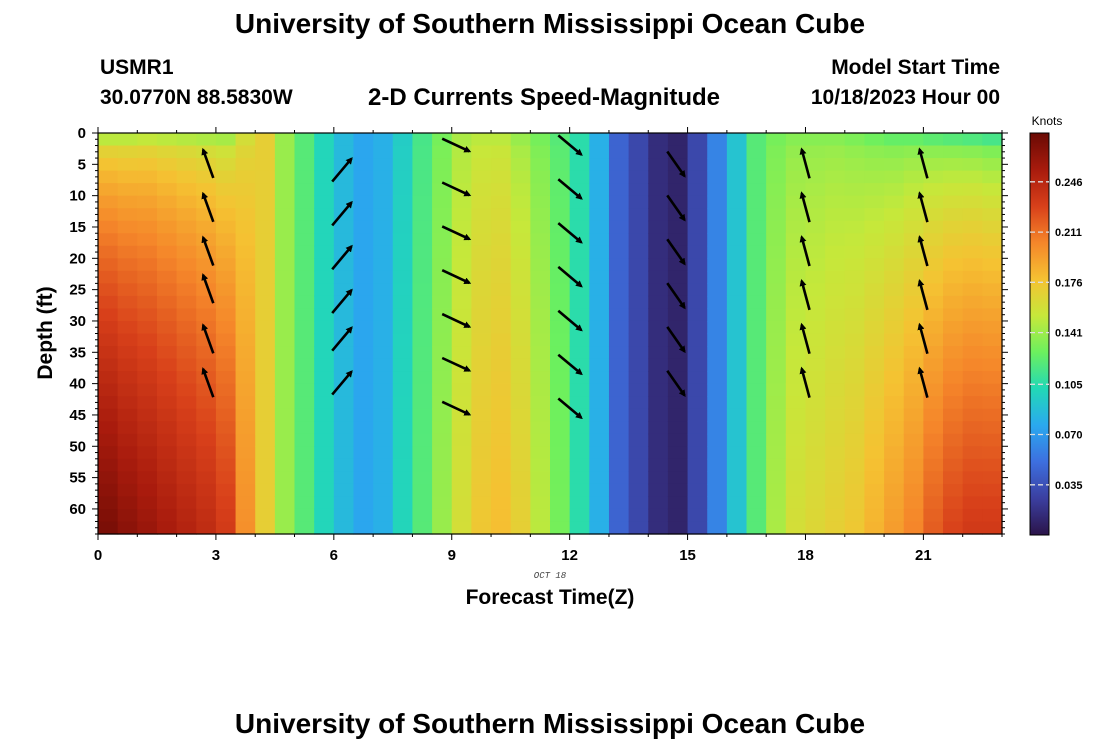 The width and height of the screenshot is (1100, 750). I want to click on colorbar-tick-label: 0.211, so click(1068, 233).